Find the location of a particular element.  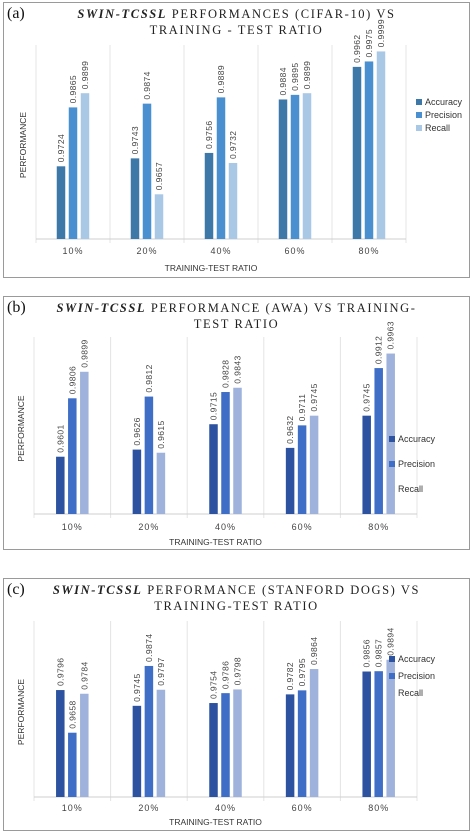

data-label: 0.9756 is located at coordinates (209, 135).